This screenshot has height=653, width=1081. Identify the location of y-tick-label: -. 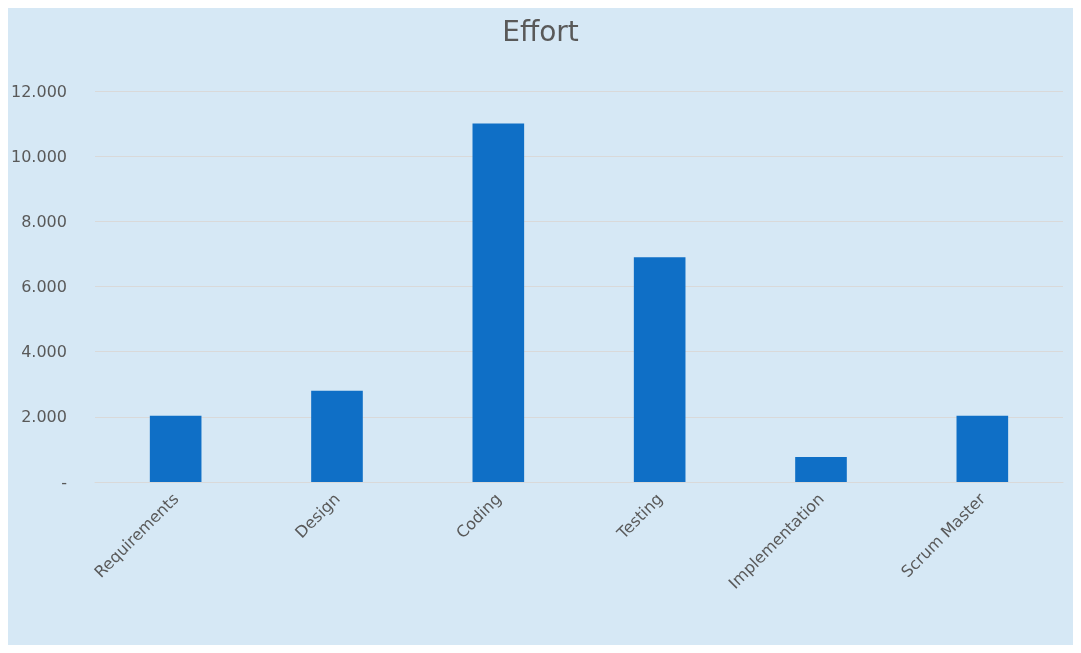
(64, 482).